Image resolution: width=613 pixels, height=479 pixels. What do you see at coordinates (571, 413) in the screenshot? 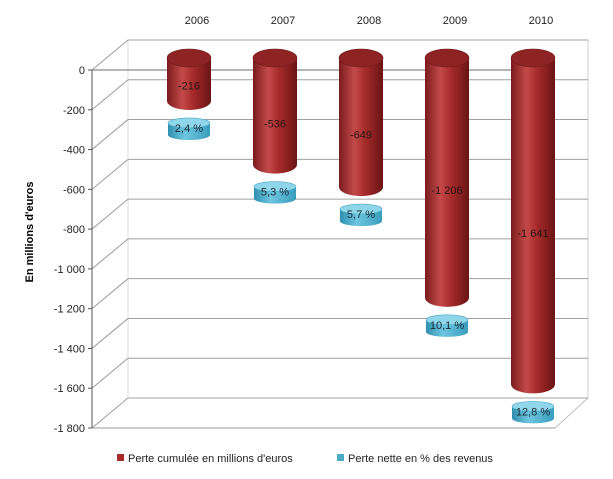
I see `floor-right-edge` at bounding box center [571, 413].